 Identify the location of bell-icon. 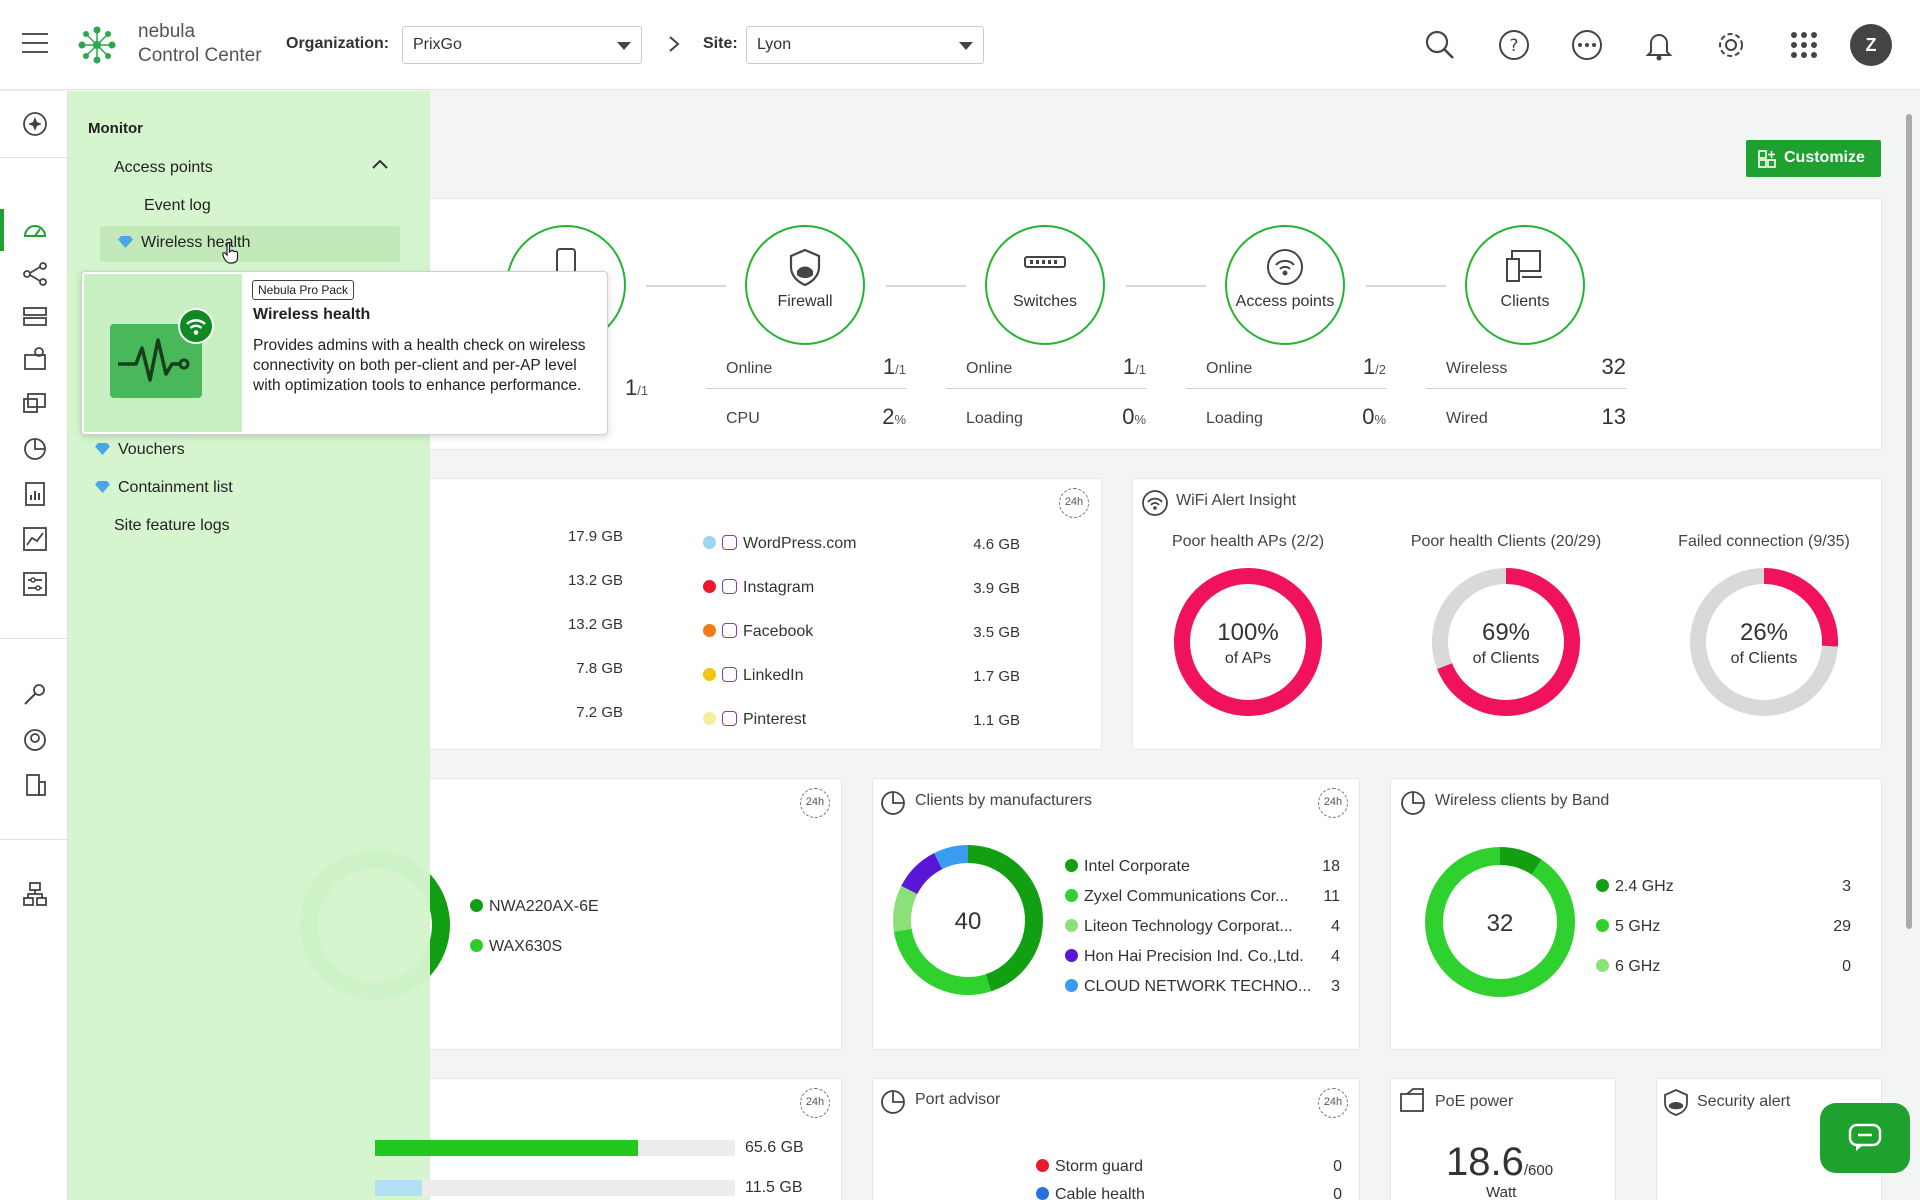
(1659, 45).